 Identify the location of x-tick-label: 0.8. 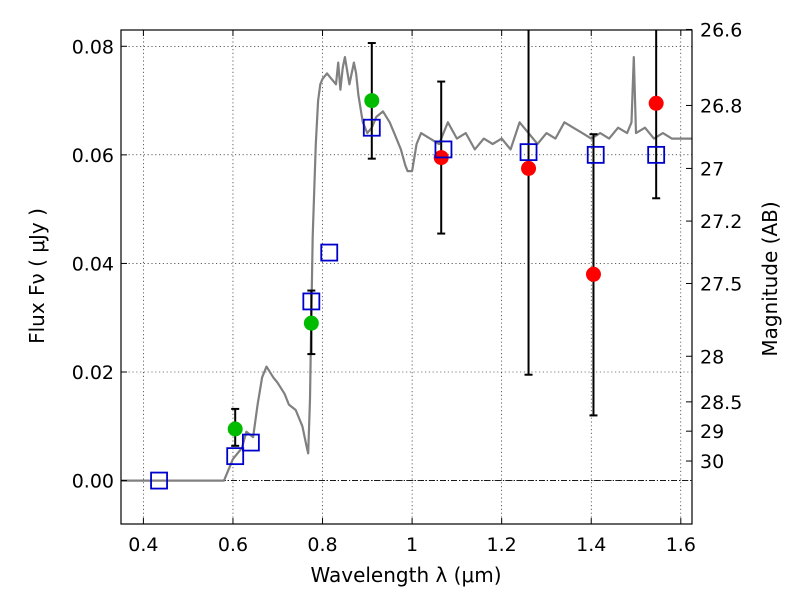
(322, 545).